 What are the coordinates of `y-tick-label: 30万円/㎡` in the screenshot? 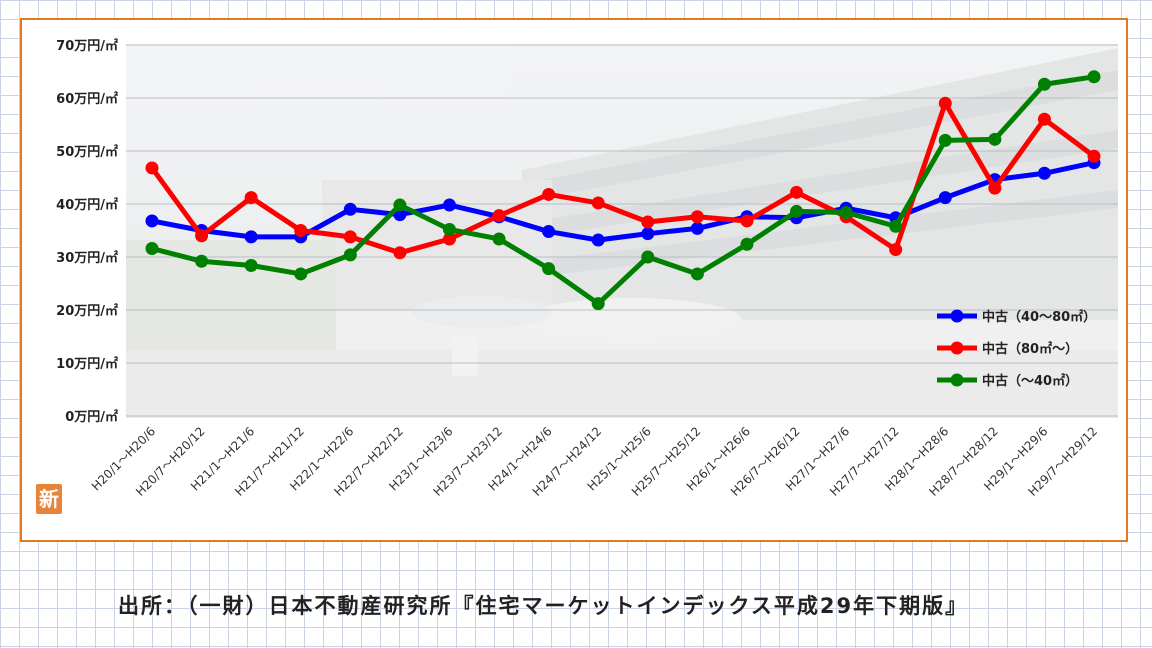 It's located at (87, 258).